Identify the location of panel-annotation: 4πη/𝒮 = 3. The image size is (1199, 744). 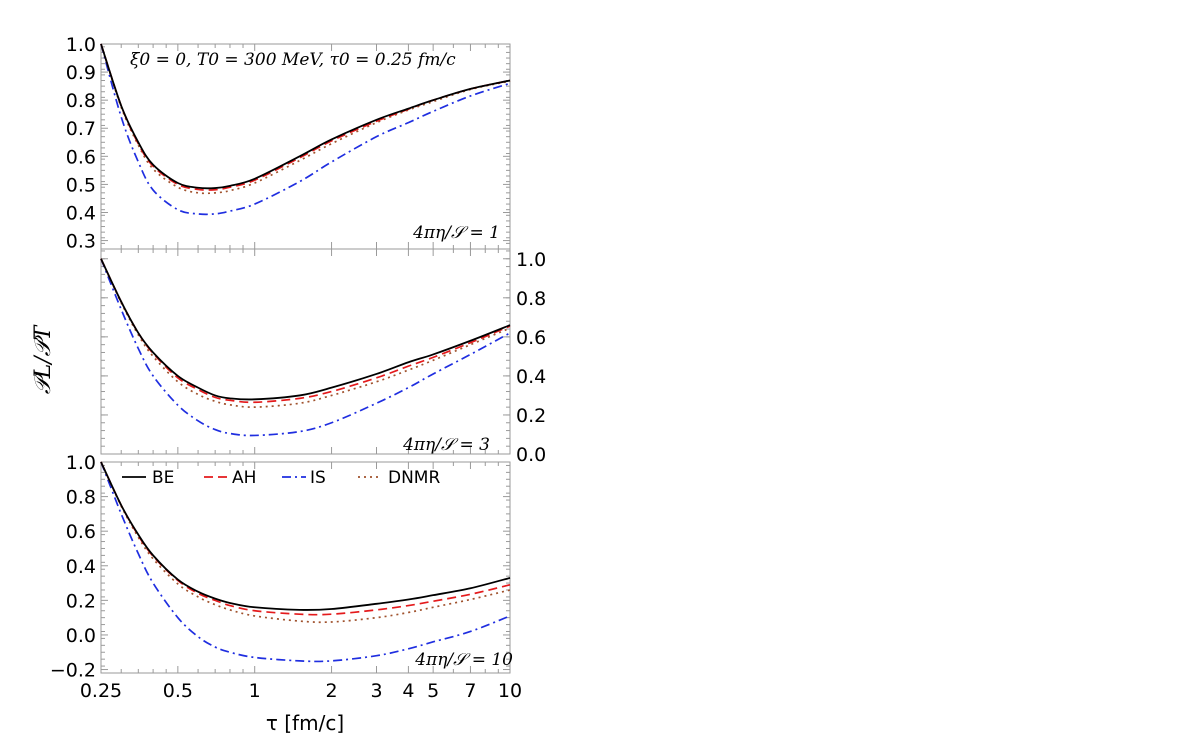
(446, 445).